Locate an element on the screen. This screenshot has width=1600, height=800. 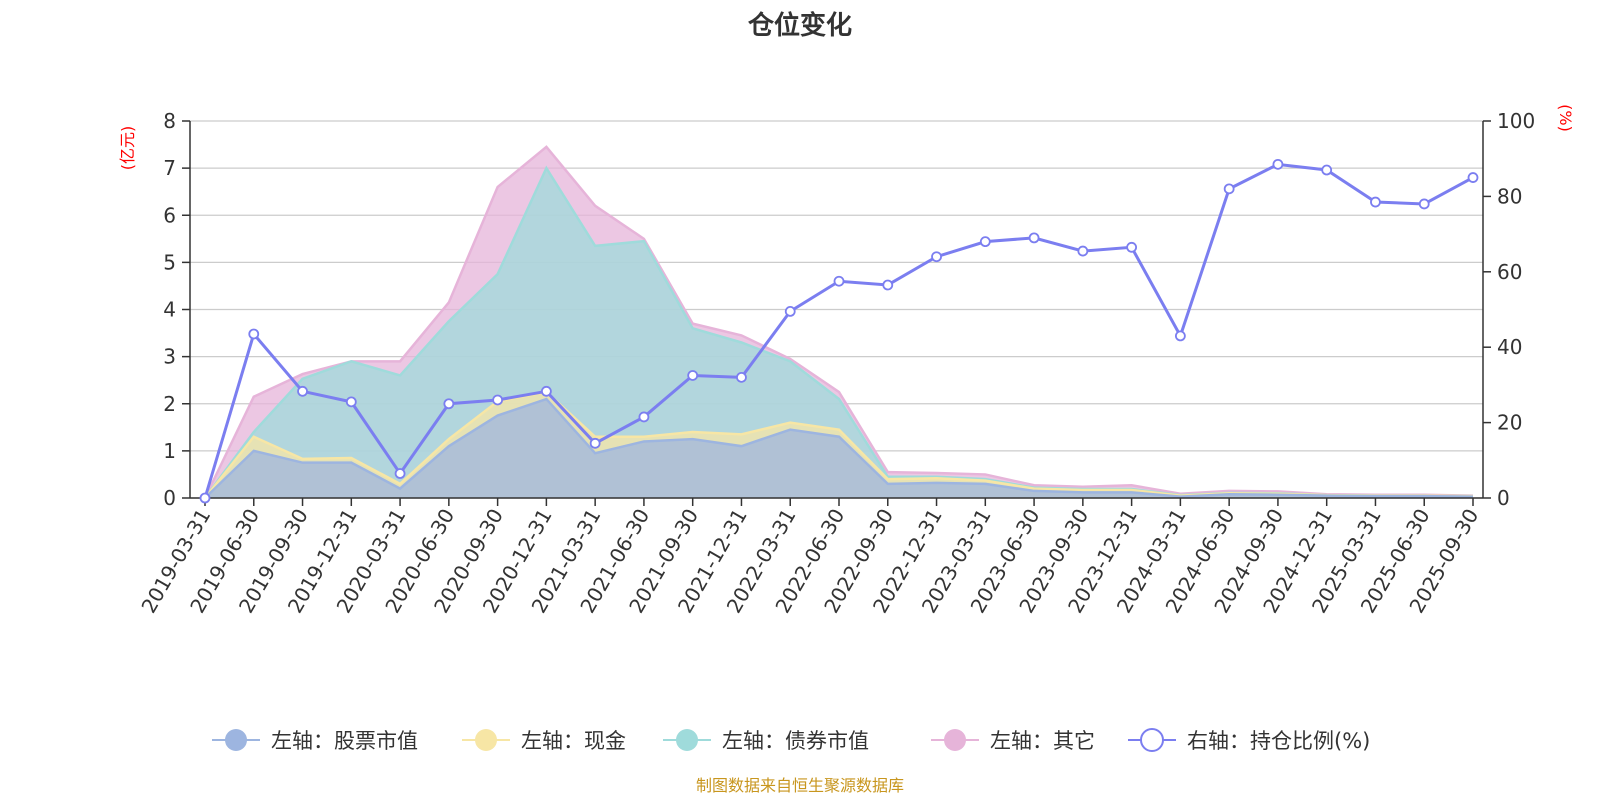
left-tick-label: 0 is located at coordinates (169, 498).